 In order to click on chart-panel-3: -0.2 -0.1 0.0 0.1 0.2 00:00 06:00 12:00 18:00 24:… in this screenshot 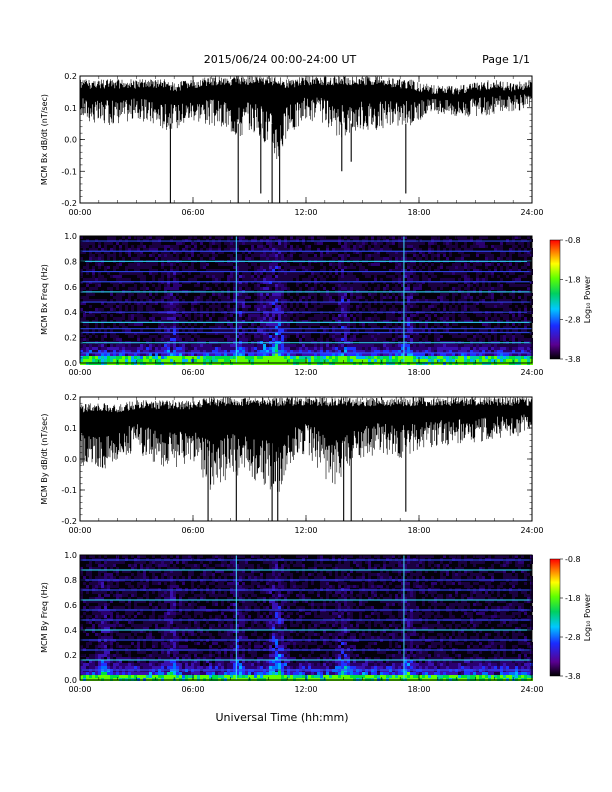, I will do `click(292, 464)`.